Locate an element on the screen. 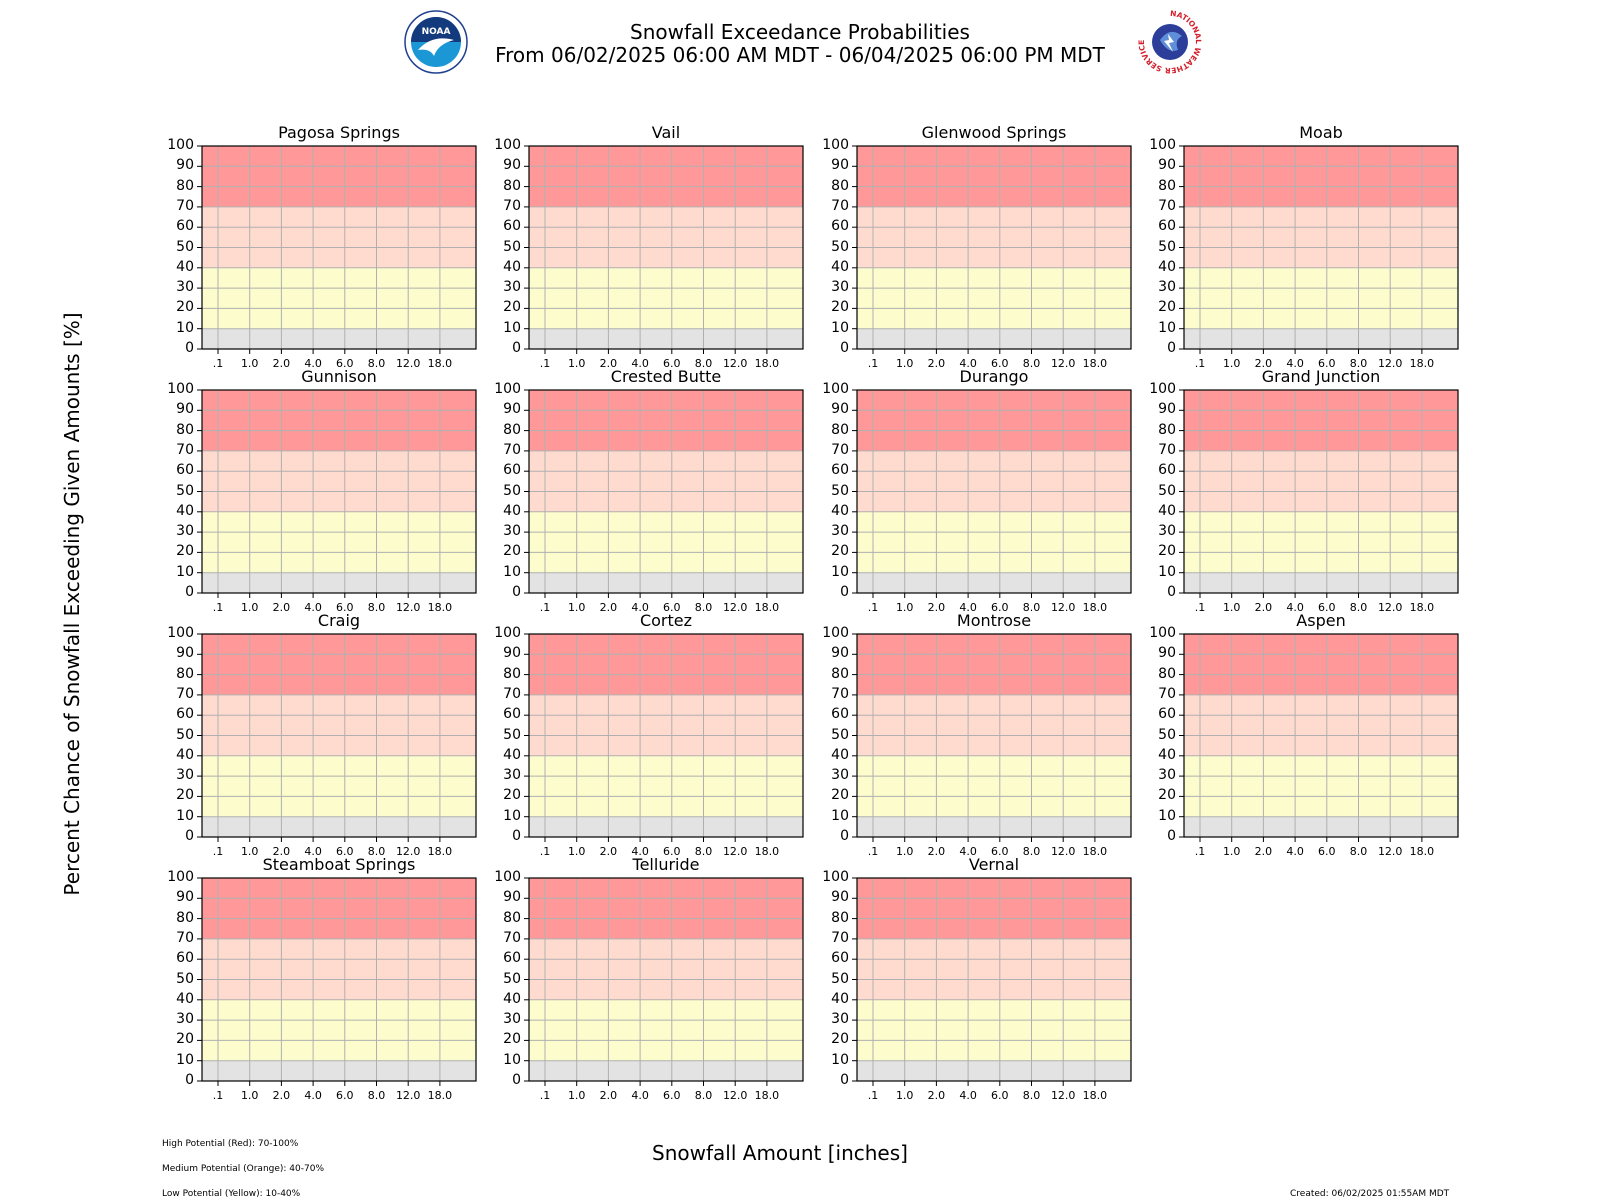 Image resolution: width=1600 pixels, height=1200 pixels. panel-title: Moab is located at coordinates (1321, 132).